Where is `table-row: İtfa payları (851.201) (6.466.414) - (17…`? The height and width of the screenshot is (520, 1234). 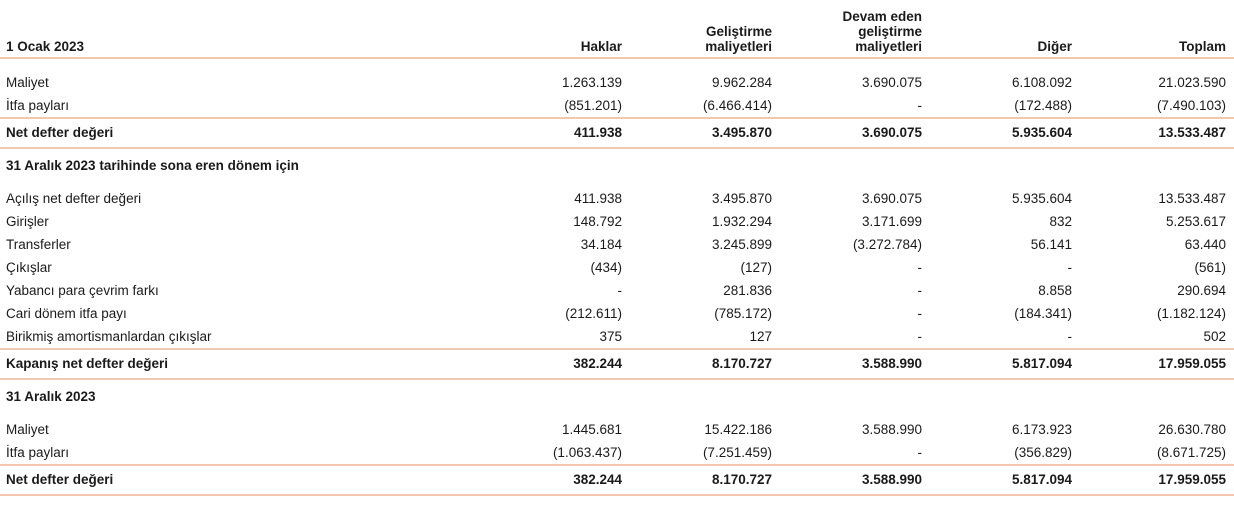 table-row: İtfa payları (851.201) (6.466.414) - (17… is located at coordinates (617, 106).